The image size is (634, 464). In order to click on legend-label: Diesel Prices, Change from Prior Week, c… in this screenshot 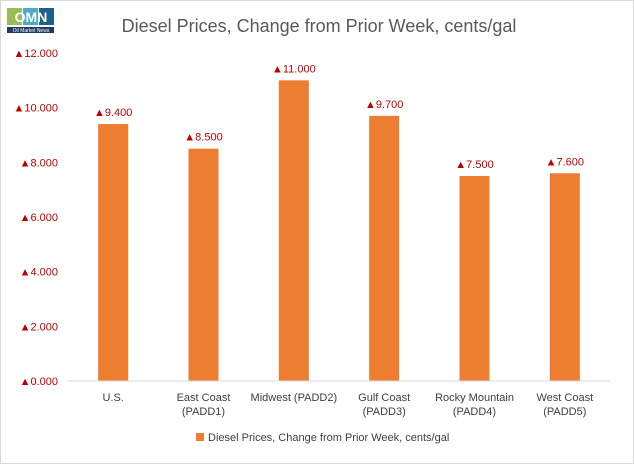, I will do `click(328, 438)`.